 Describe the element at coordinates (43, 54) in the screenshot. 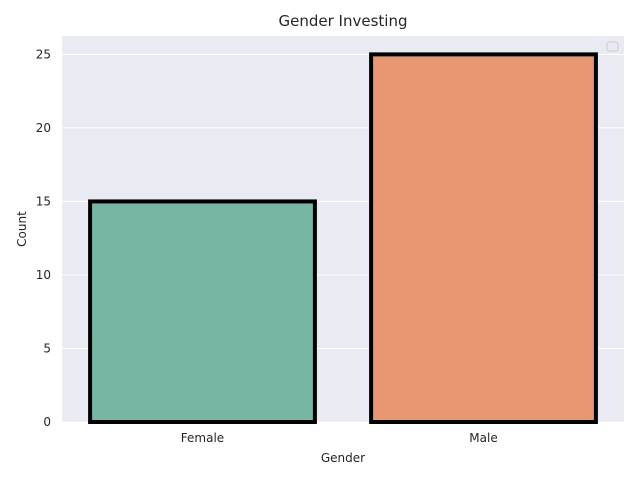

I see `y-tick-label: 25` at that location.